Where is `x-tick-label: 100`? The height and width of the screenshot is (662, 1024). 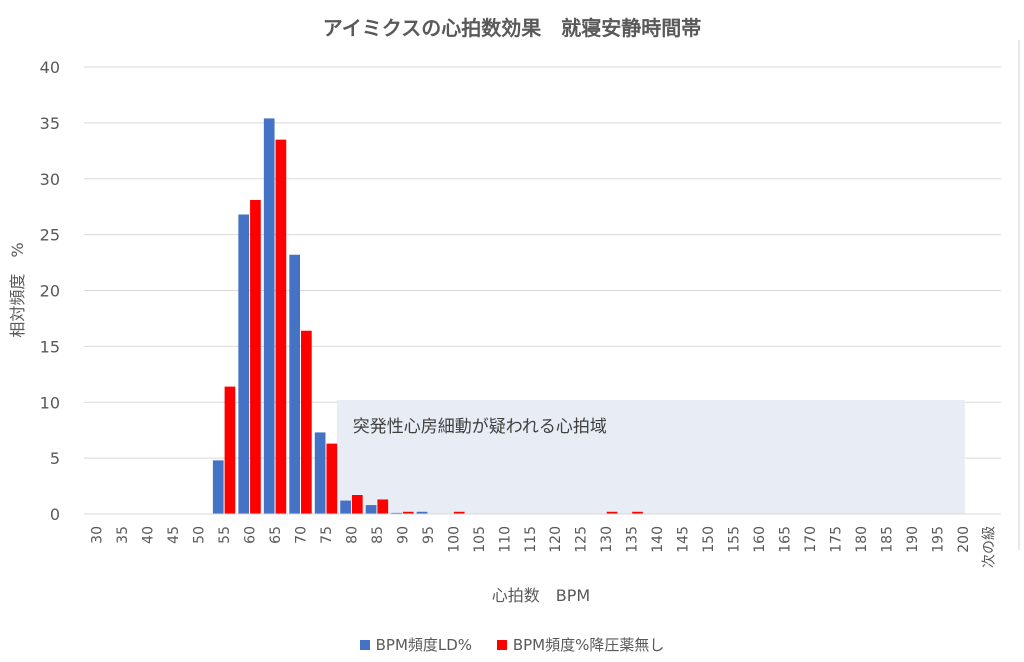
x-tick-label: 100 is located at coordinates (454, 539).